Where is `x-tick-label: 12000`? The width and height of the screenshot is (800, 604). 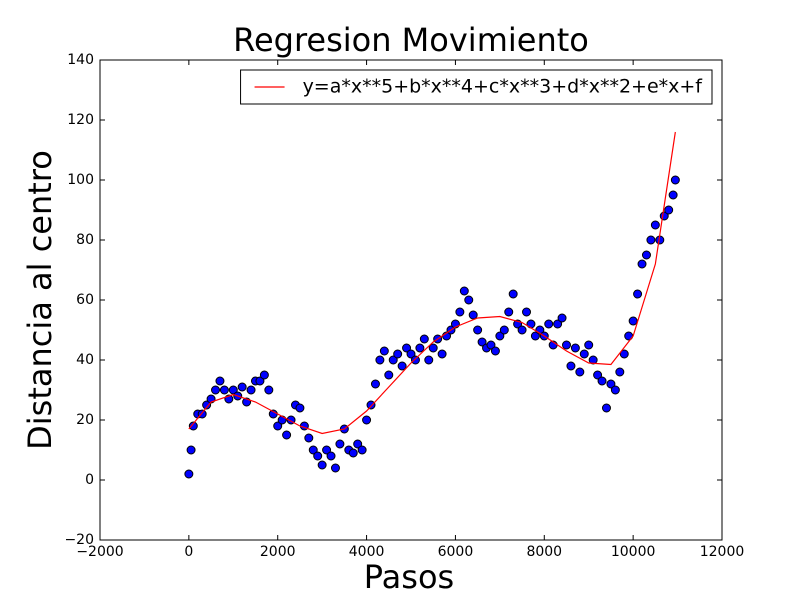
x-tick-label: 12000 is located at coordinates (722, 552).